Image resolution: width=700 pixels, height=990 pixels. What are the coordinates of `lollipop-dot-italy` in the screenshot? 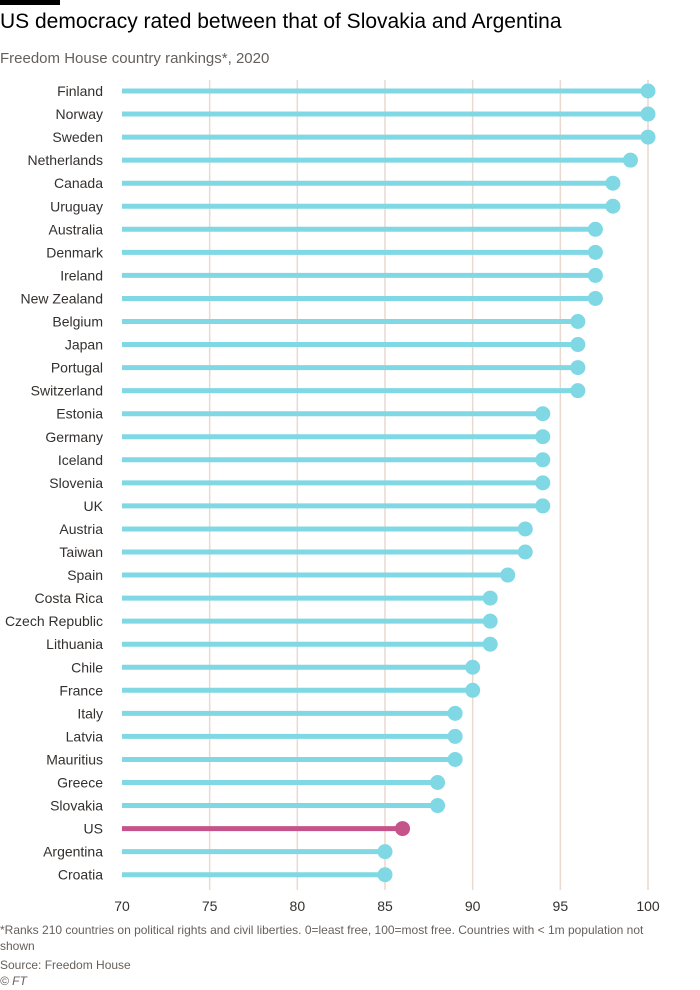 It's located at (455, 713).